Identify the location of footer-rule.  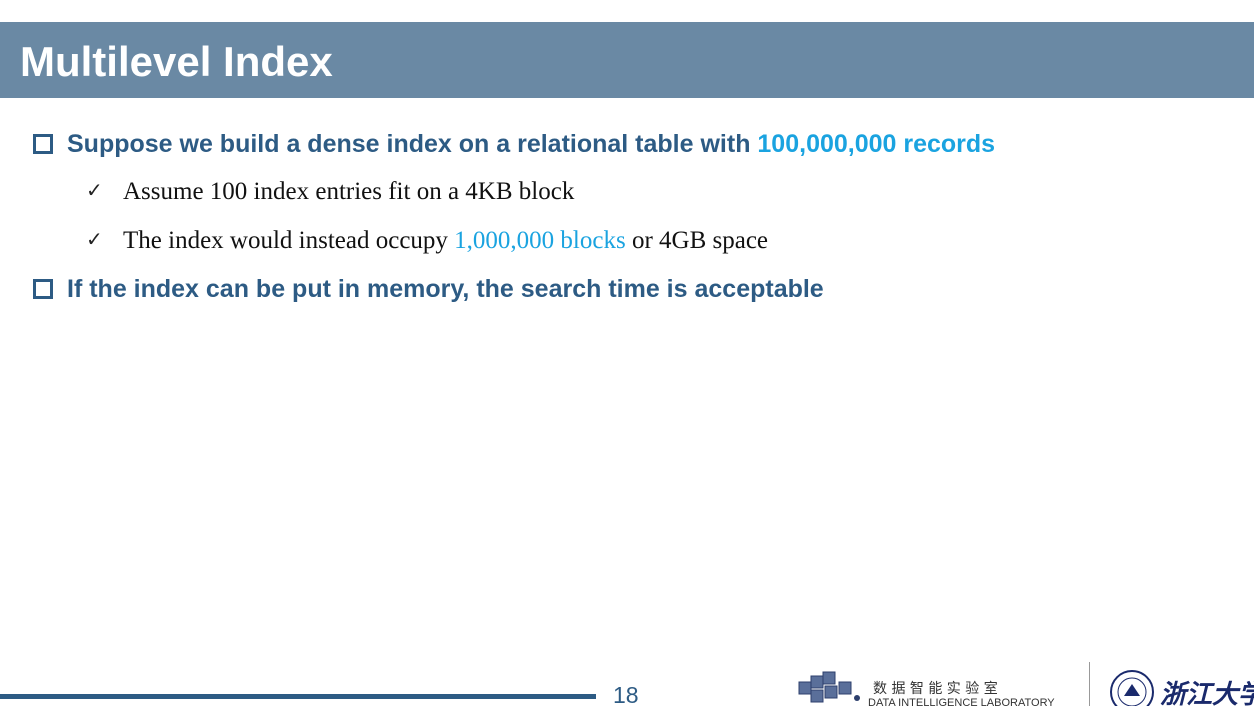
(298, 696).